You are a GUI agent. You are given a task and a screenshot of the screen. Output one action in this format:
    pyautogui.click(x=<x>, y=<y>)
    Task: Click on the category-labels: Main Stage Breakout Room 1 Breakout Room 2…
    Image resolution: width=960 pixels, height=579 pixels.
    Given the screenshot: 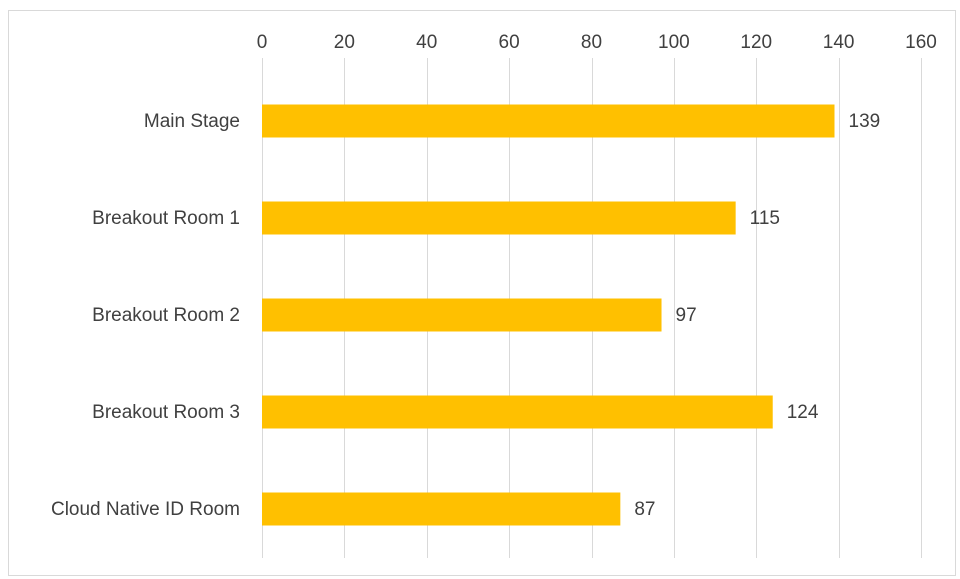 What is the action you would take?
    pyautogui.click(x=145, y=315)
    